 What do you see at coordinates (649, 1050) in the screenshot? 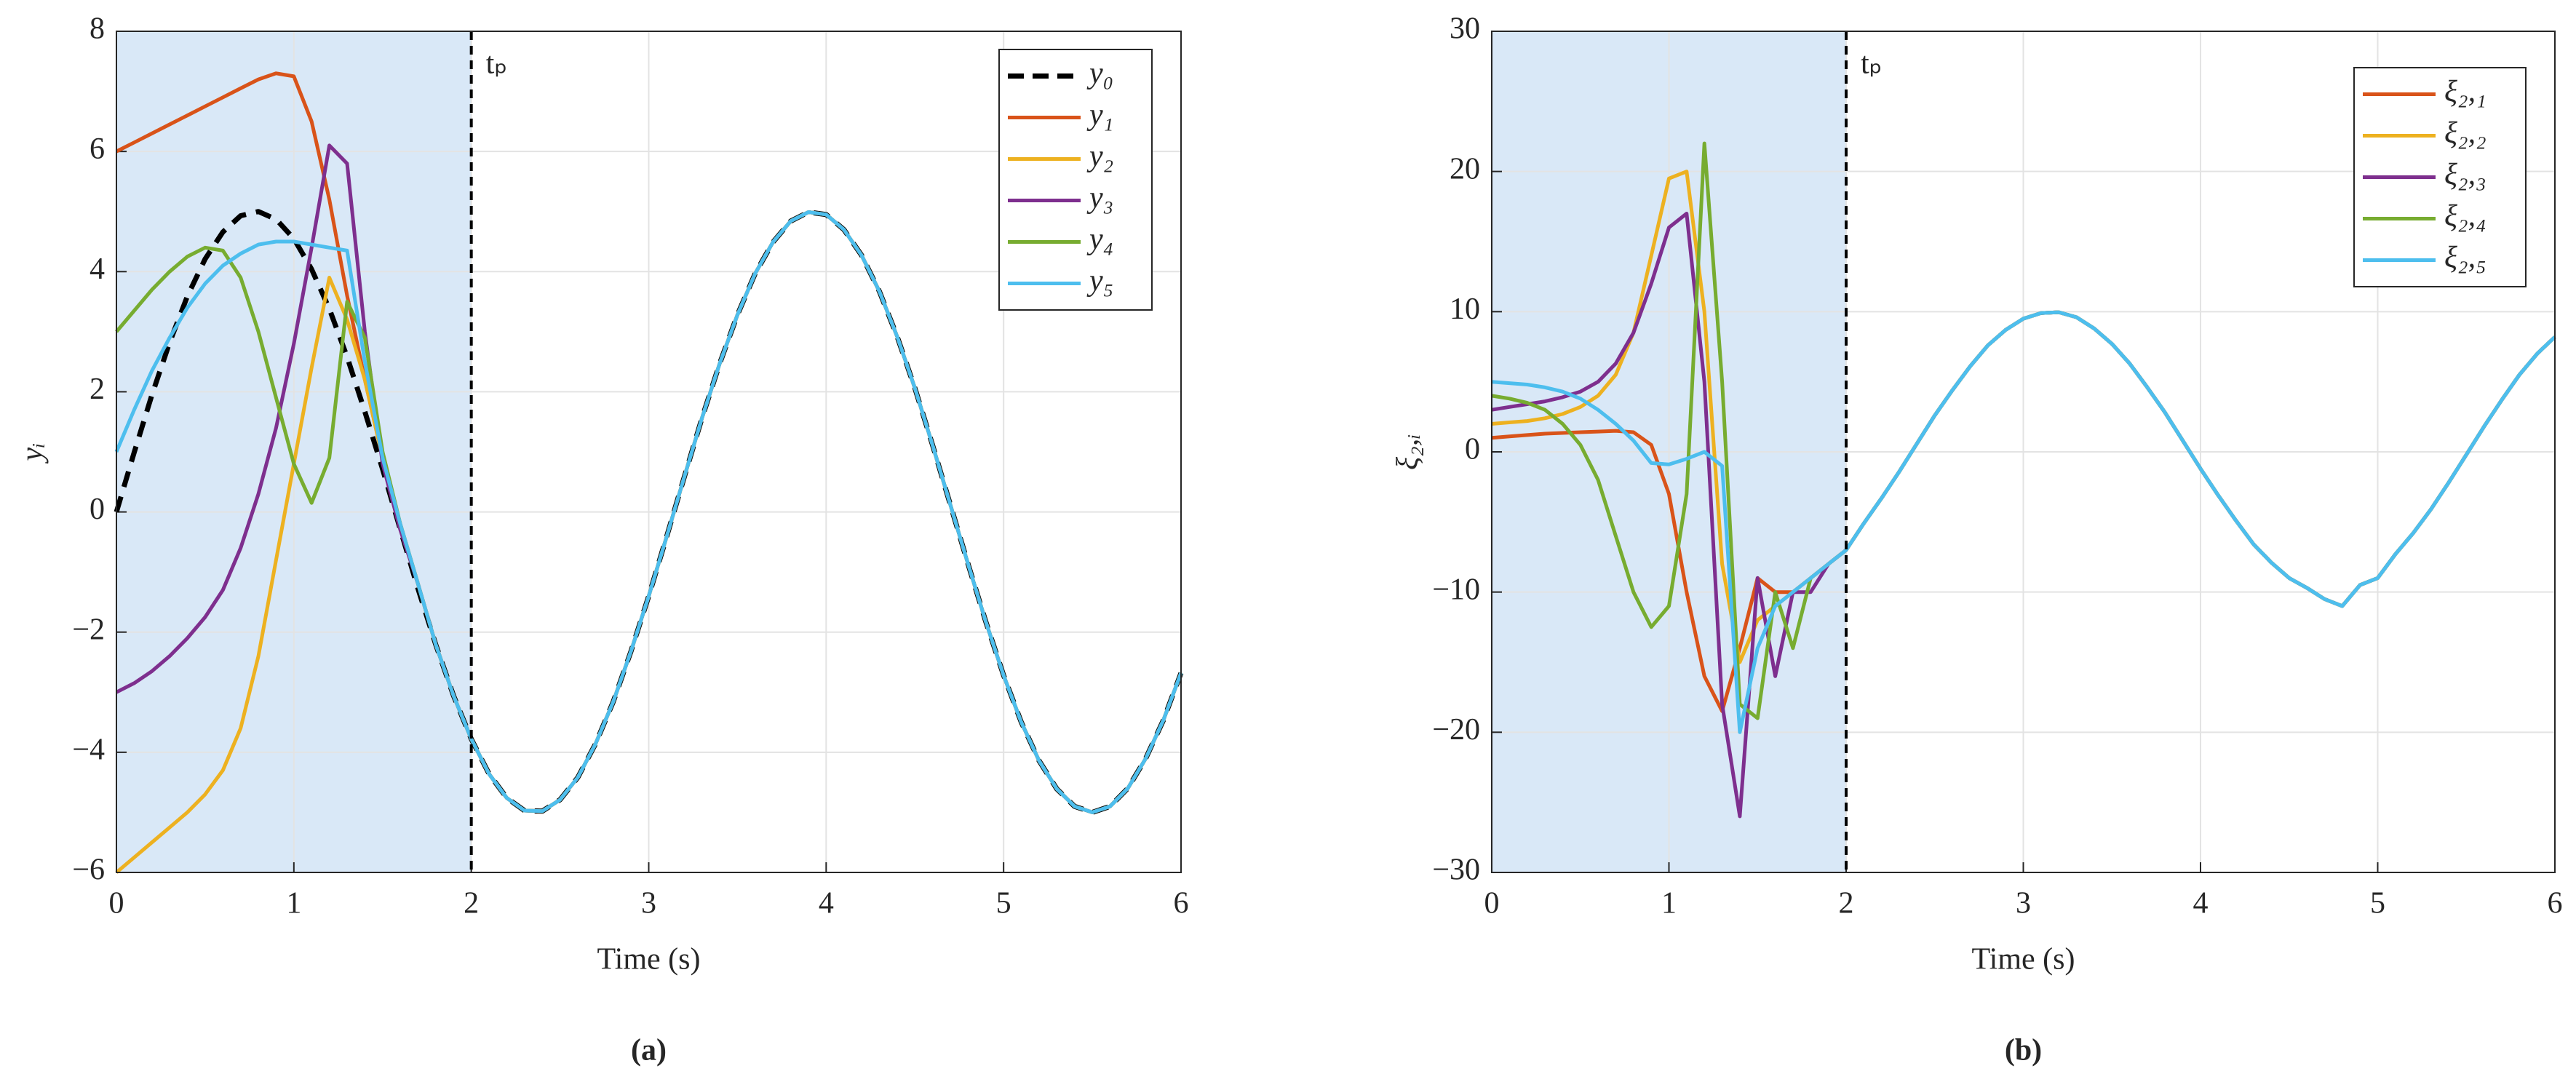
I see `caption: (a)` at bounding box center [649, 1050].